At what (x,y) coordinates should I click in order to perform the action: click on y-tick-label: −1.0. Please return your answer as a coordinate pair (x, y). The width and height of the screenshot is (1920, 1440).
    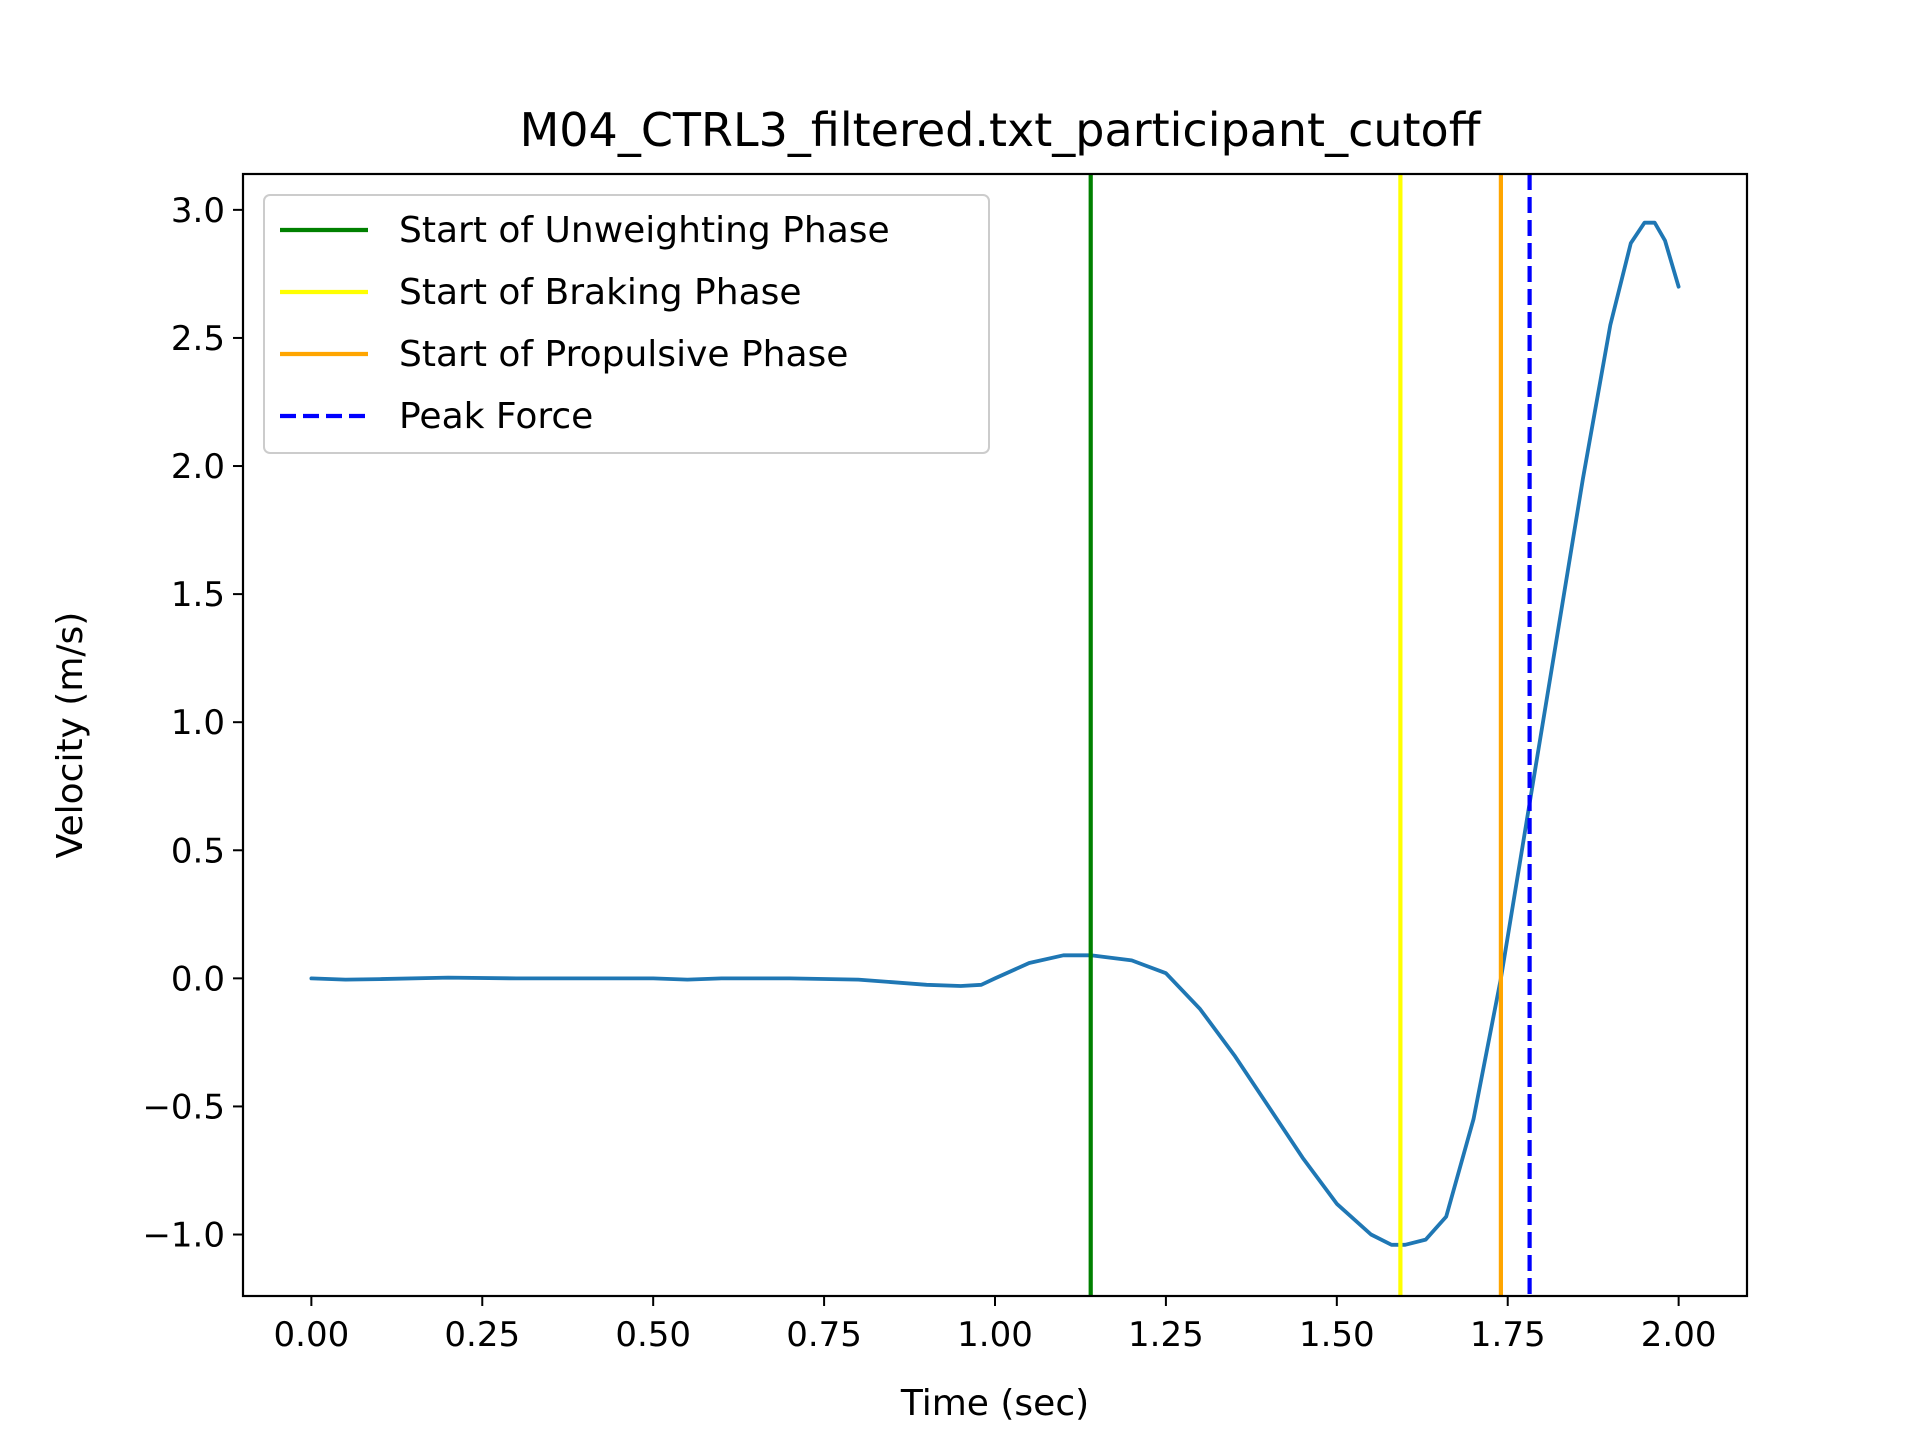
    Looking at the image, I should click on (183, 1236).